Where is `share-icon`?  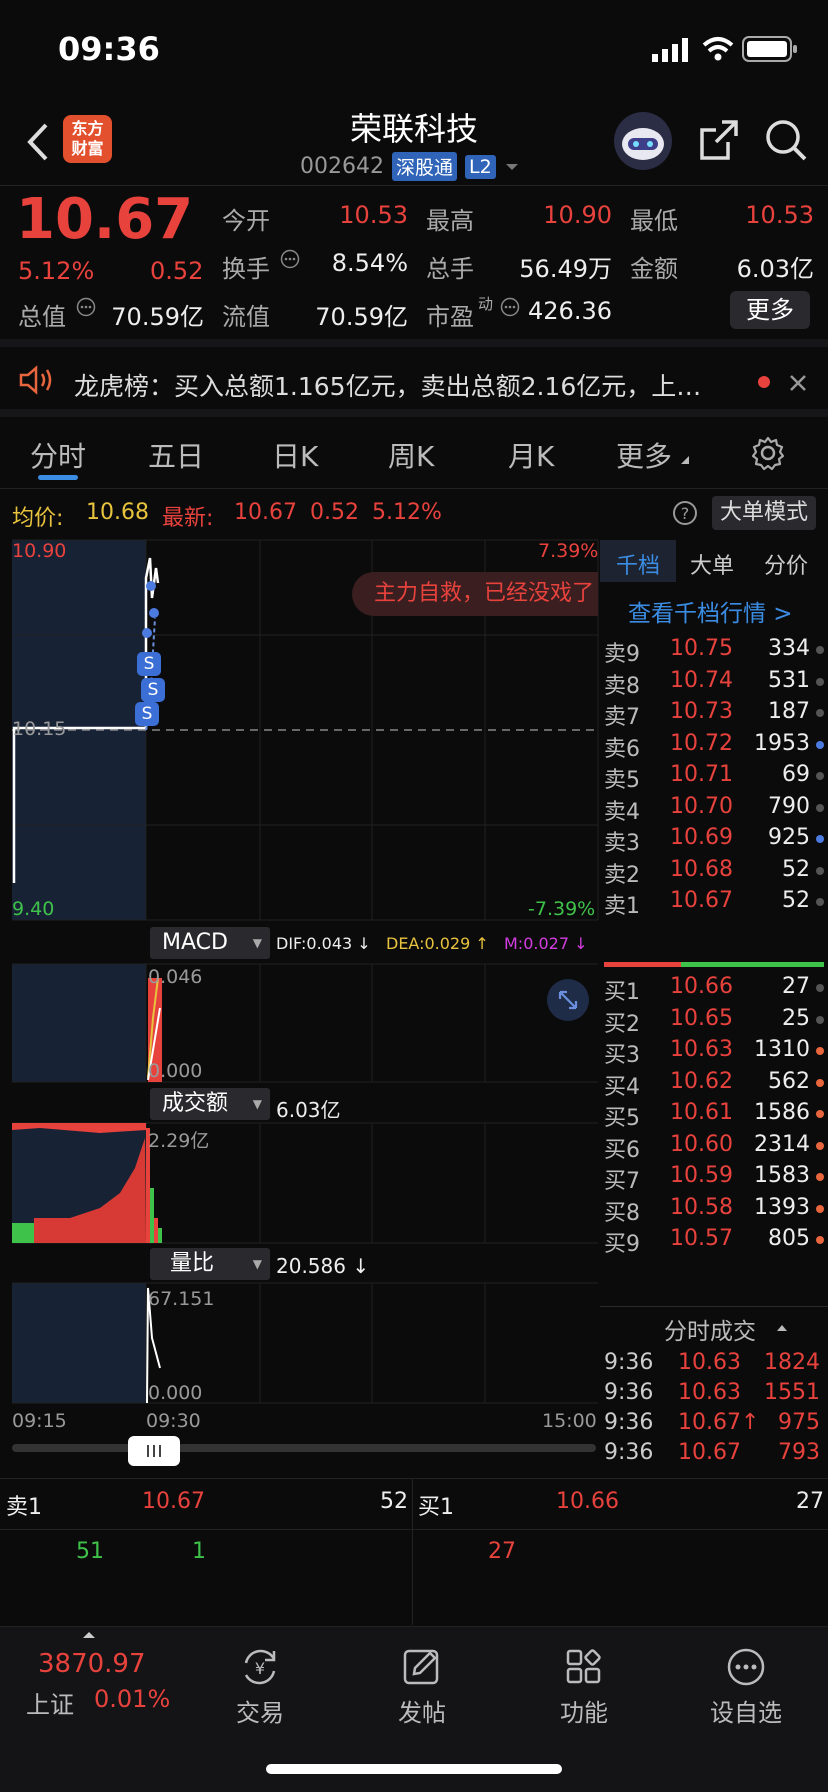 share-icon is located at coordinates (719, 140).